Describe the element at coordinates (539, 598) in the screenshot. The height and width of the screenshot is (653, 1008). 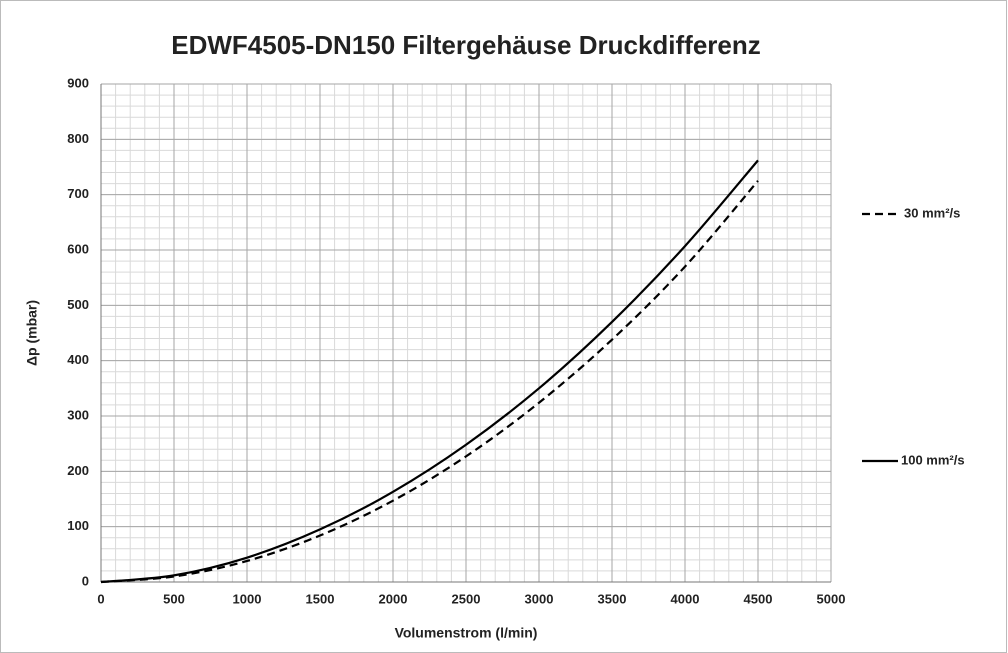
I see `x-tick-label: 3000` at that location.